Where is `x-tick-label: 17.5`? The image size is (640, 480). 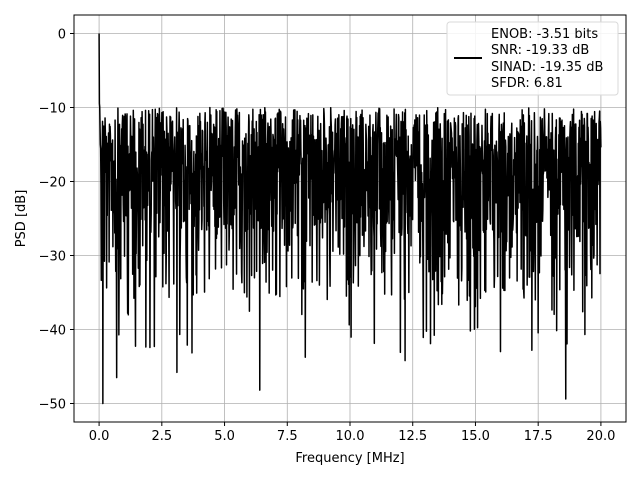
x-tick-label: 17.5 is located at coordinates (538, 436).